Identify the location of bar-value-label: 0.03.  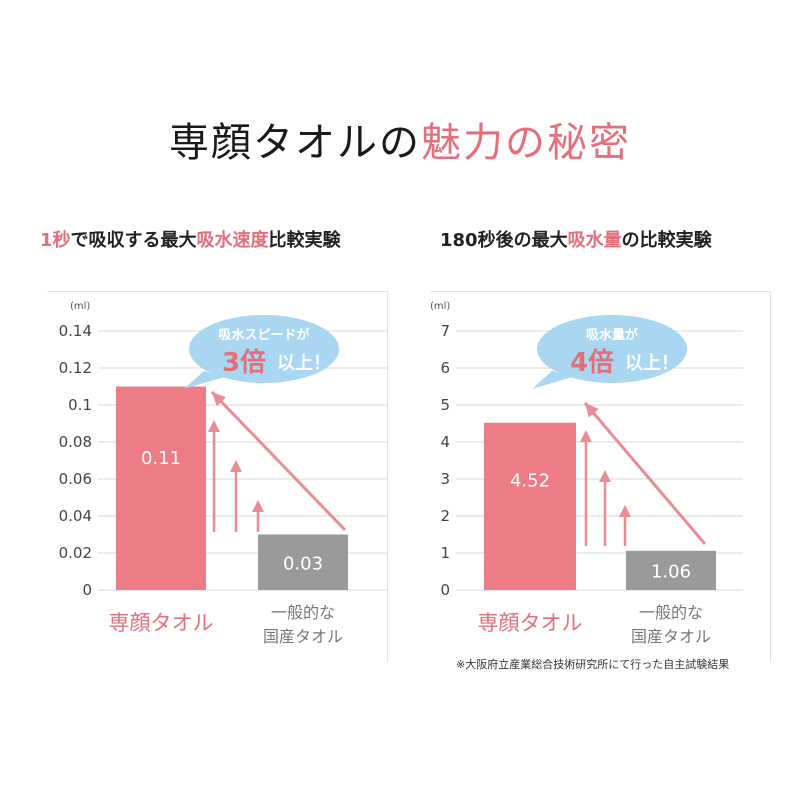
(303, 563).